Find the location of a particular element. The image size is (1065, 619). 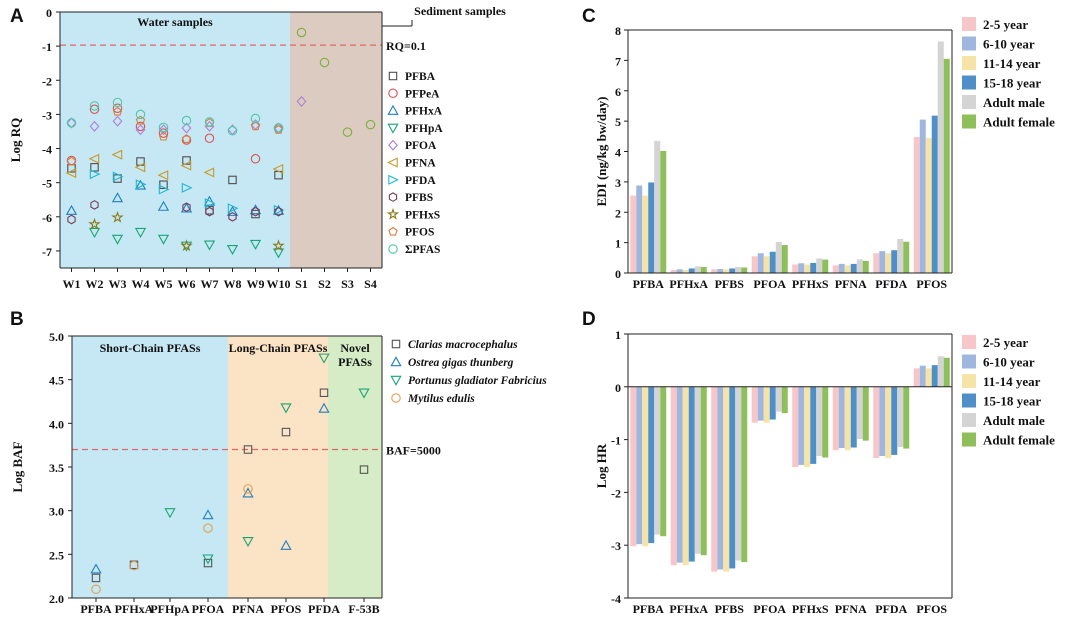

y-tick-label: 5.0 is located at coordinates (56, 337).